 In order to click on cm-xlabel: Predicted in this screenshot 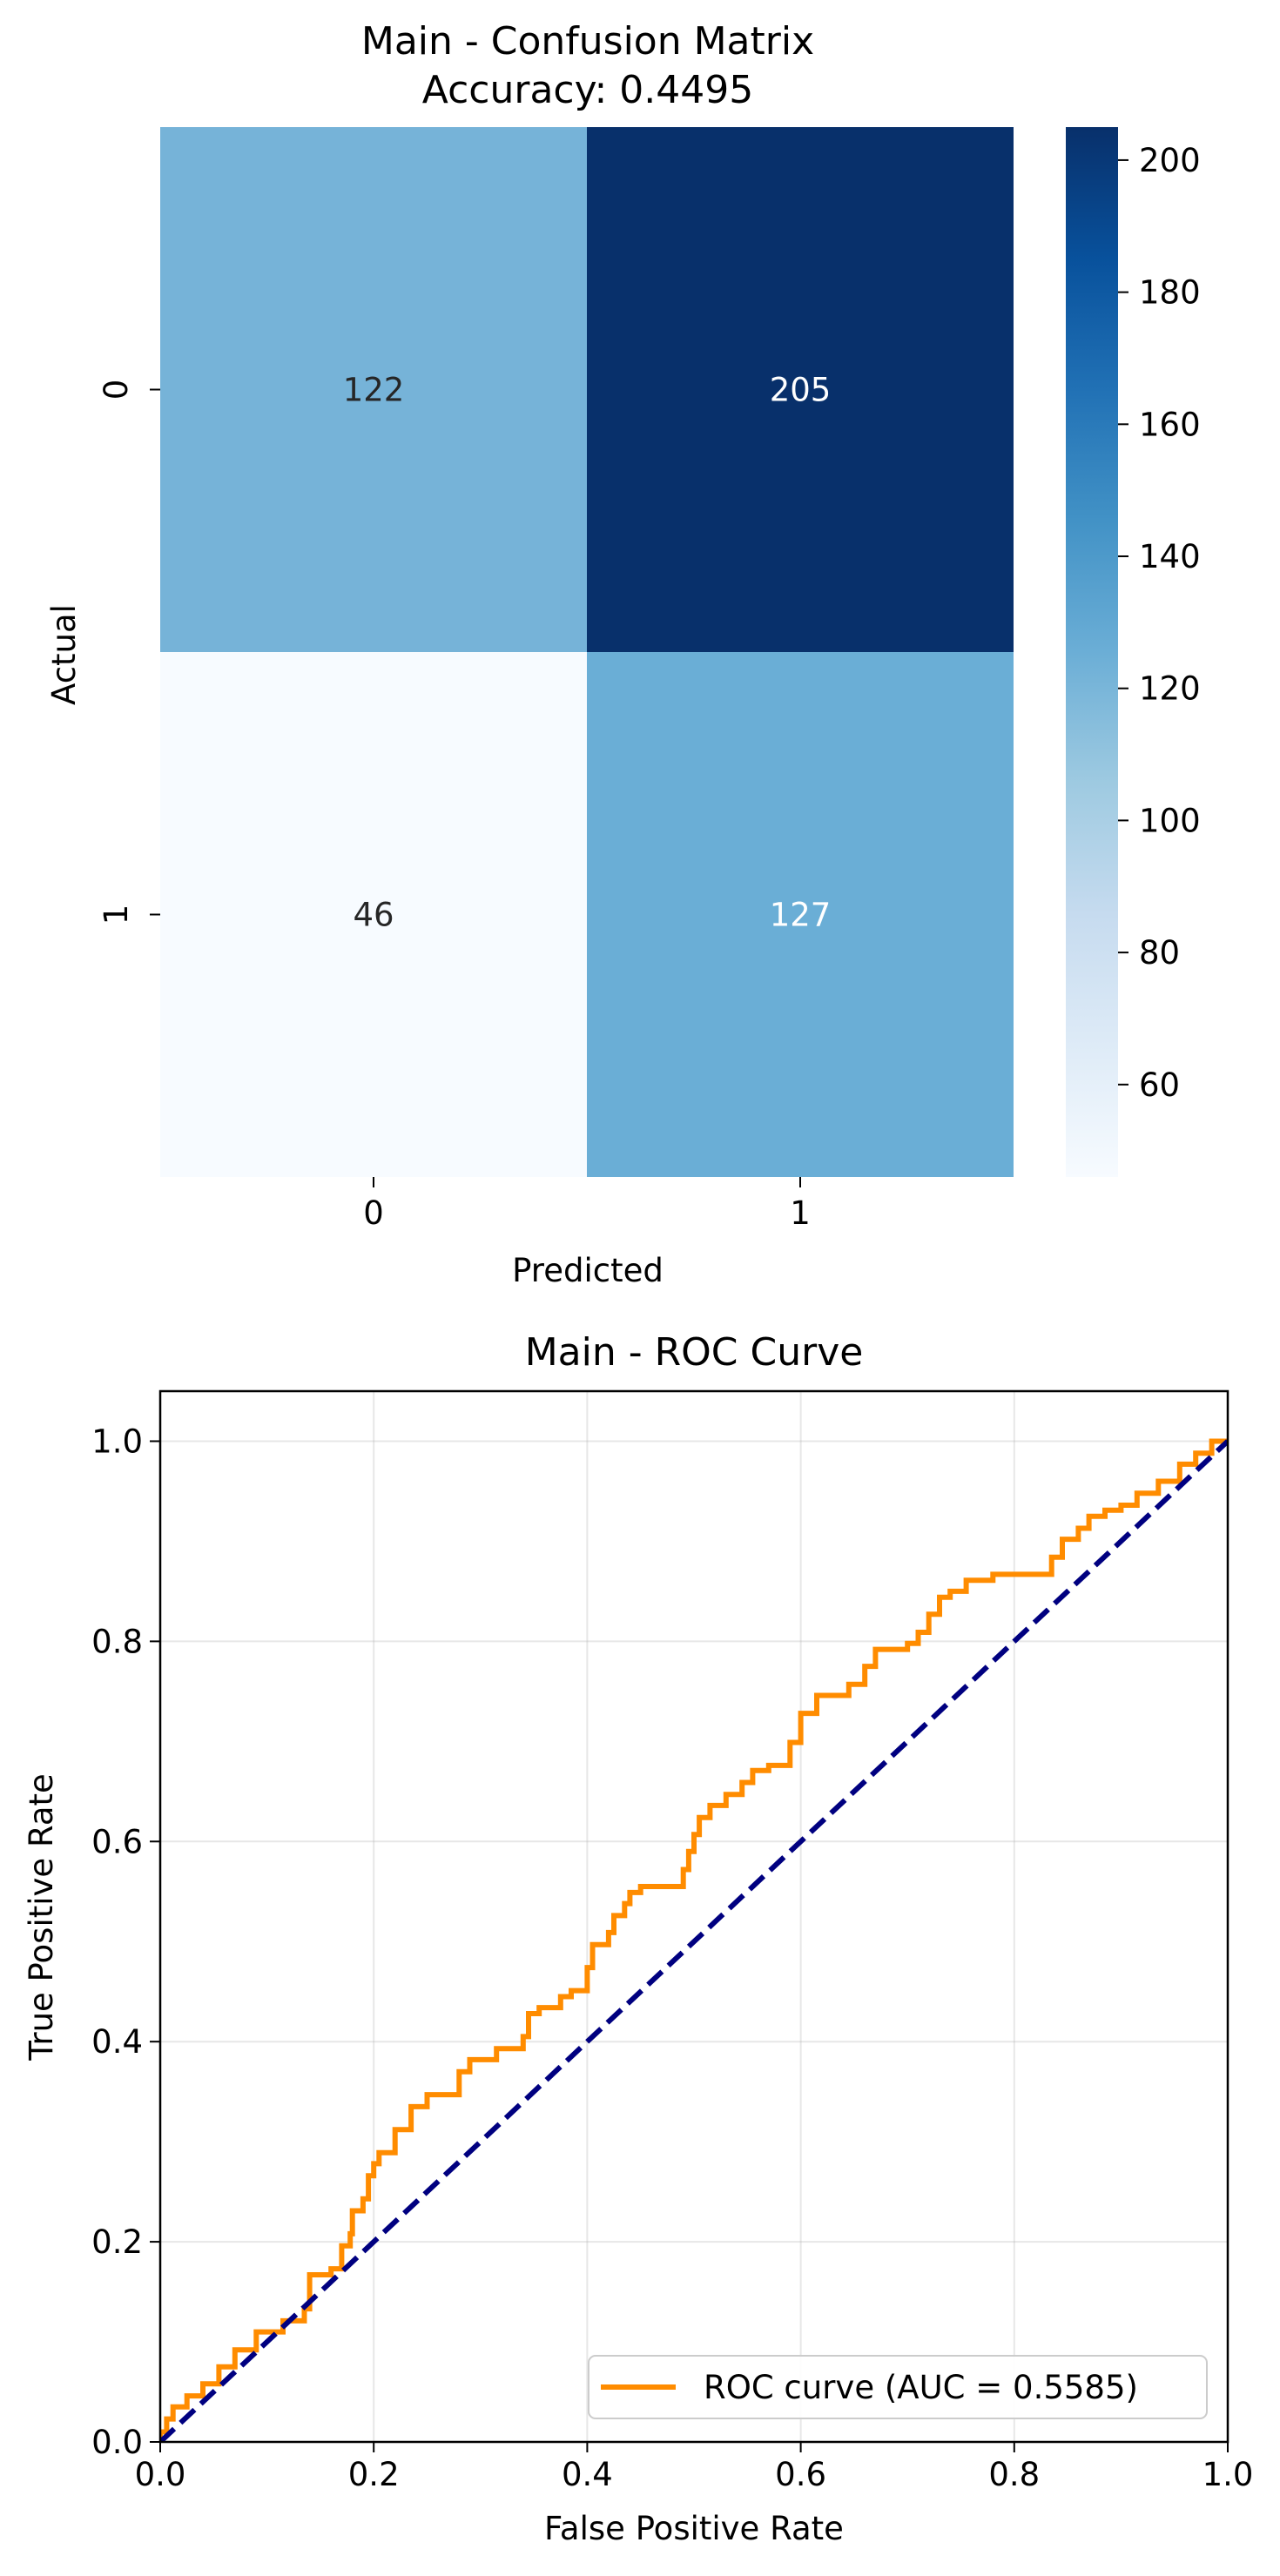, I will do `click(588, 1270)`.